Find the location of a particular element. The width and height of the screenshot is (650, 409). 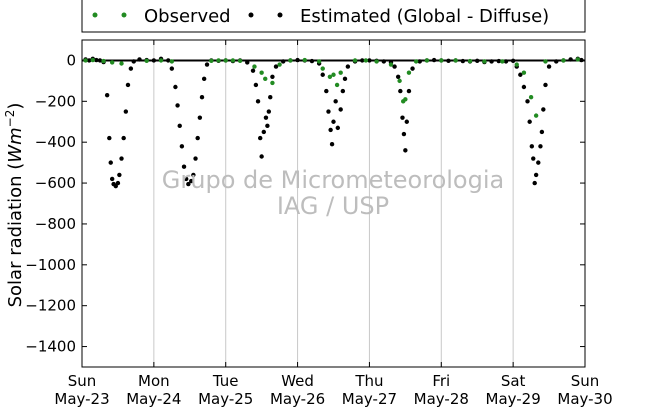

x-tick-label-date: May-24 is located at coordinates (153, 399).